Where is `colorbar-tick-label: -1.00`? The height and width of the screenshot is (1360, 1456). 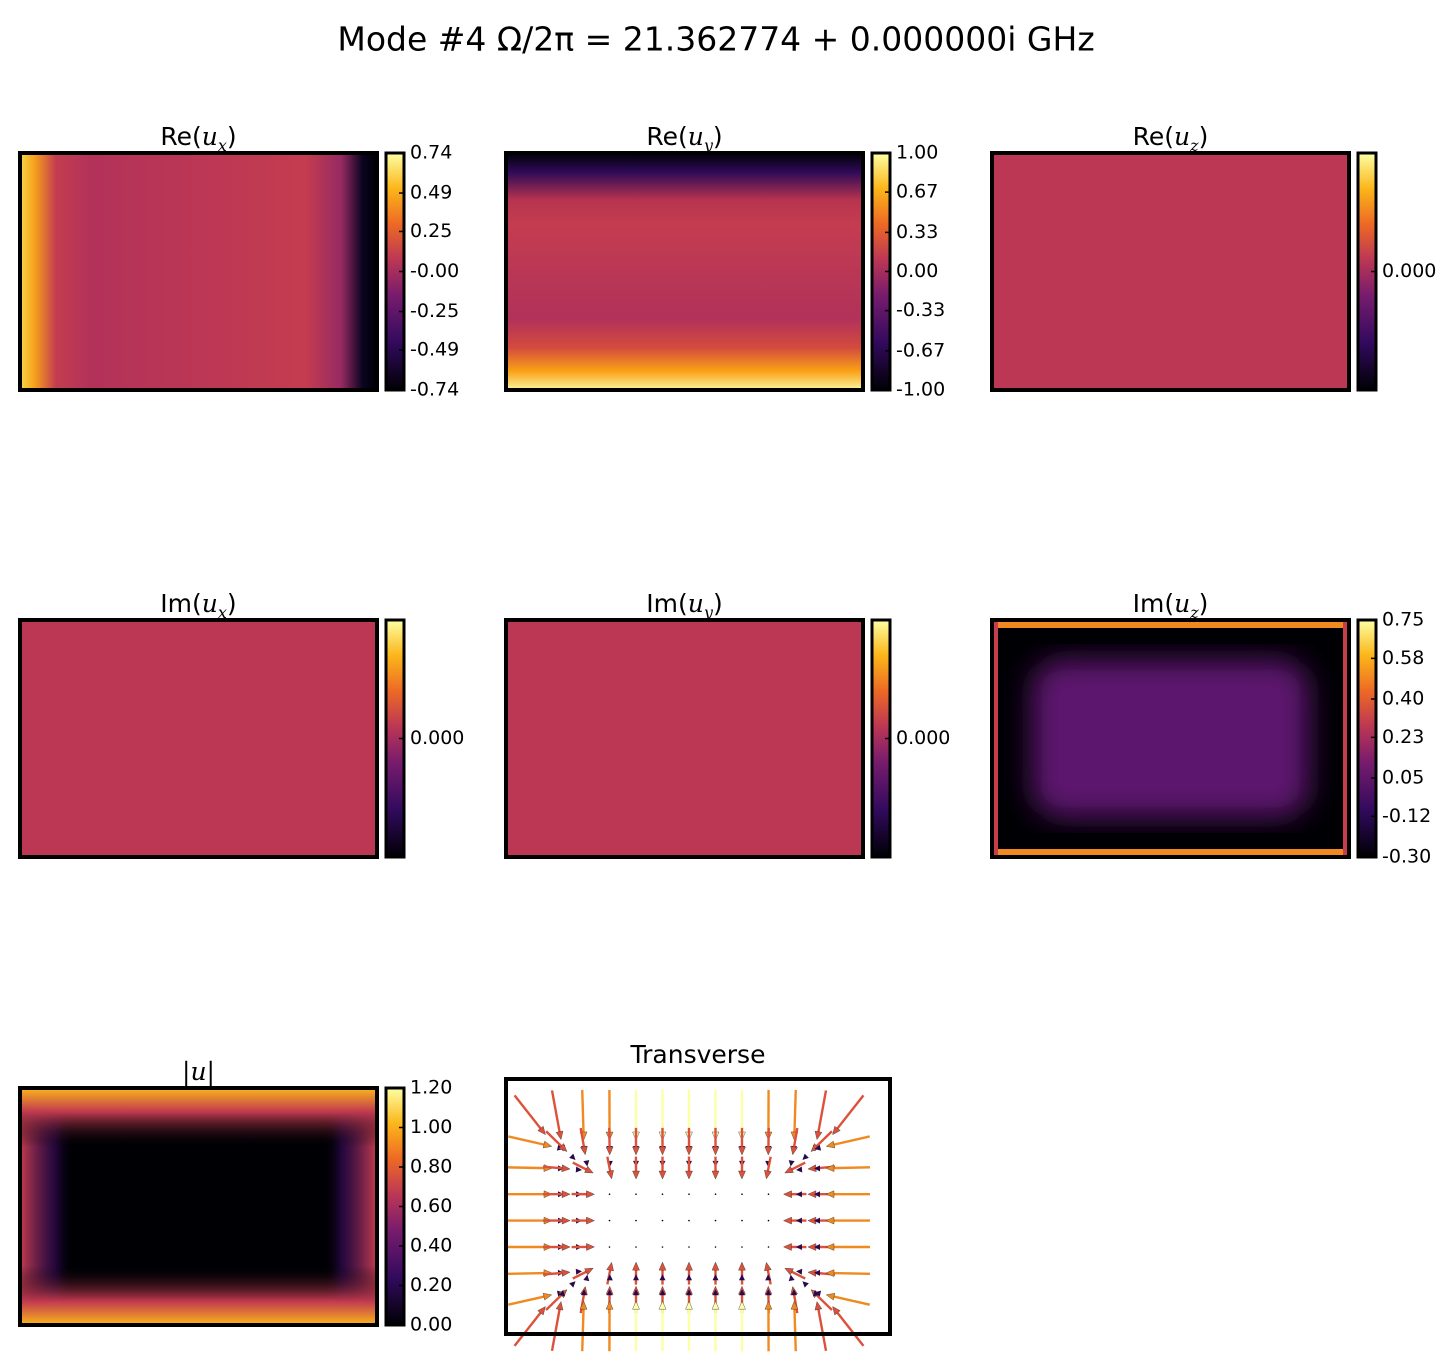
colorbar-tick-label: -1.00 is located at coordinates (920, 390).